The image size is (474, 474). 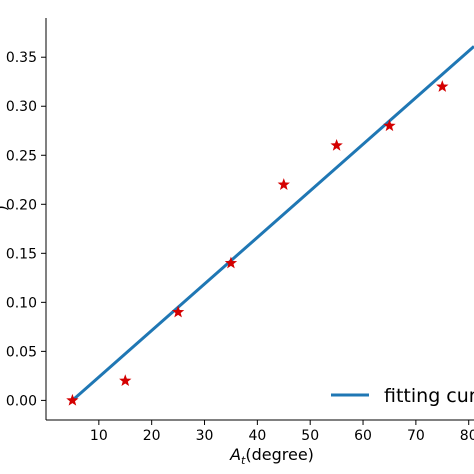 I want to click on x-tick-label: 10, so click(x=99, y=436).